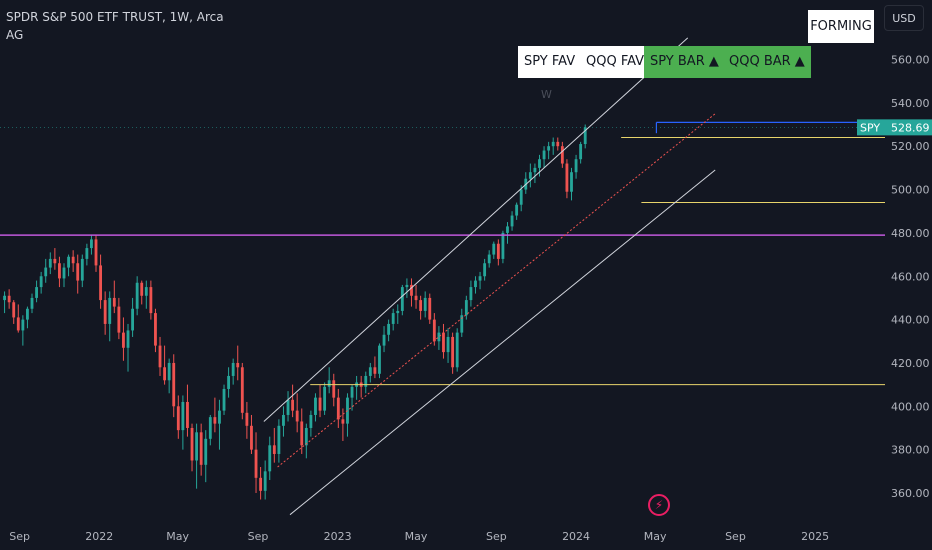  Describe the element at coordinates (546, 94) in the screenshot. I see `watermark: W` at that location.